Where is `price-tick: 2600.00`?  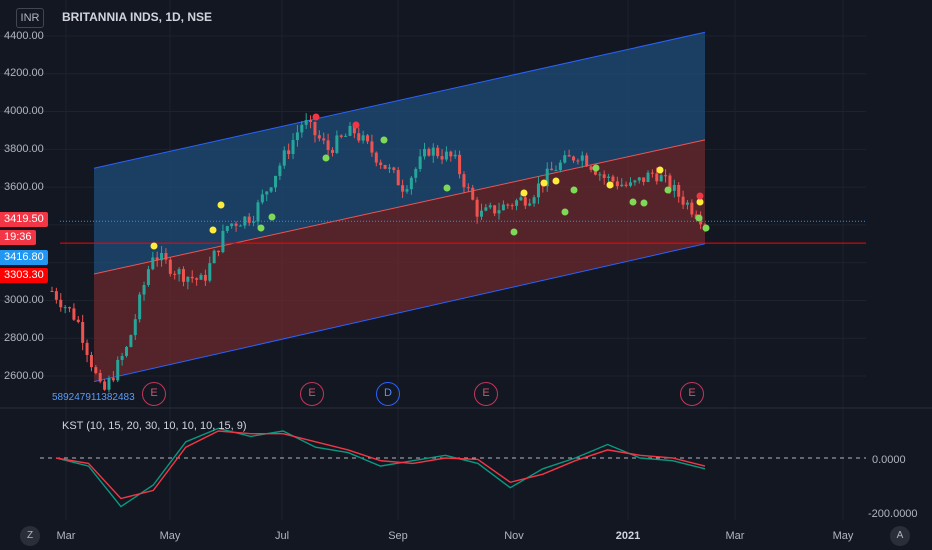
price-tick: 2600.00 is located at coordinates (24, 376).